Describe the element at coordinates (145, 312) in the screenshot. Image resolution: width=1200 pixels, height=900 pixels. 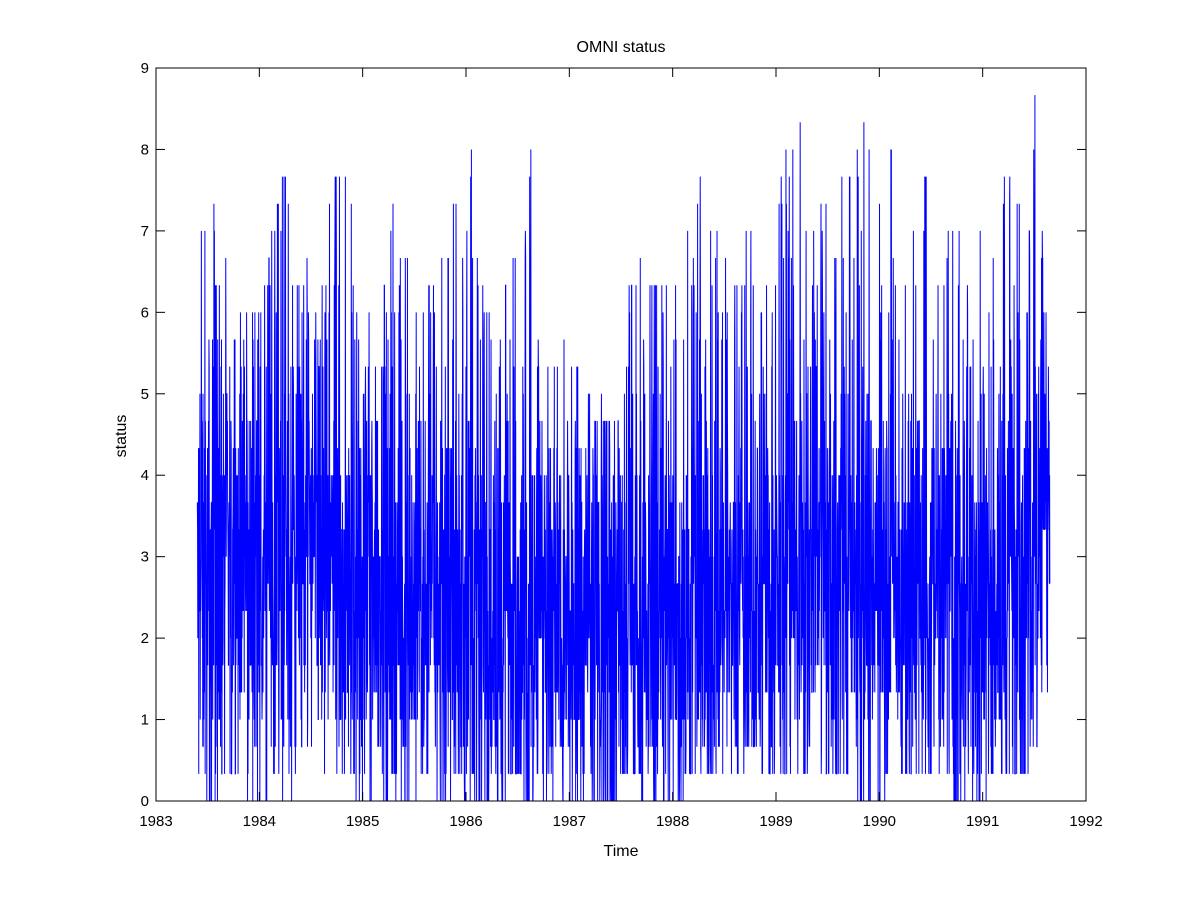
I see `y-tick-label: 6` at that location.